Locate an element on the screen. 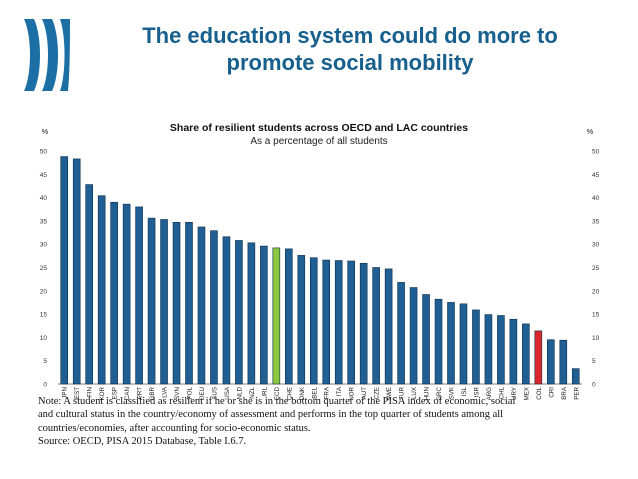 The height and width of the screenshot is (479, 638). bar-isl is located at coordinates (463, 344).